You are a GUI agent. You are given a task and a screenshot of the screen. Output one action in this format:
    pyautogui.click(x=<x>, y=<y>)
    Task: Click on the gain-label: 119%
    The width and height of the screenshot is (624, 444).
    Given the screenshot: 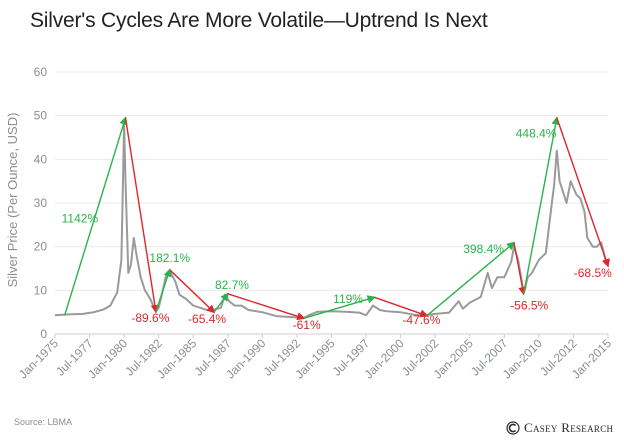 What is the action you would take?
    pyautogui.click(x=348, y=299)
    